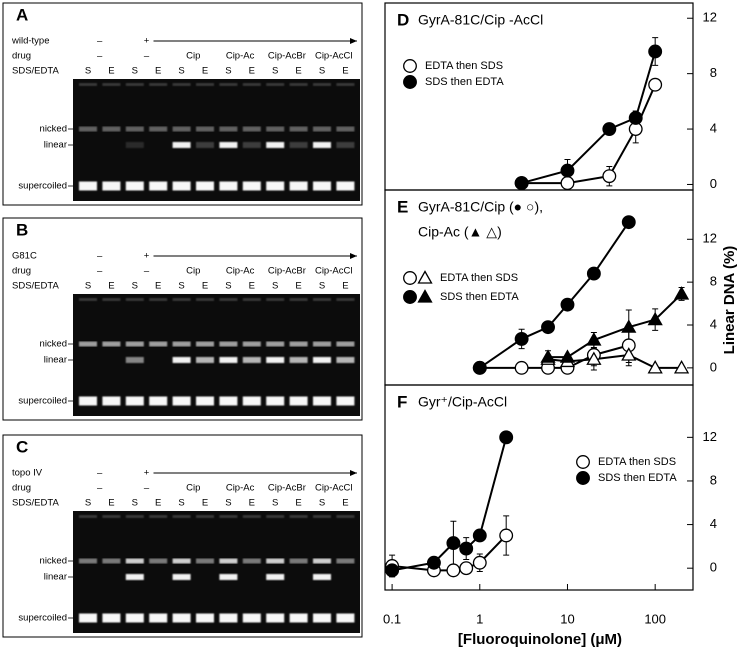 The height and width of the screenshot is (652, 745). Describe the element at coordinates (100, 473) in the screenshot. I see `enzyme-state: –` at that location.